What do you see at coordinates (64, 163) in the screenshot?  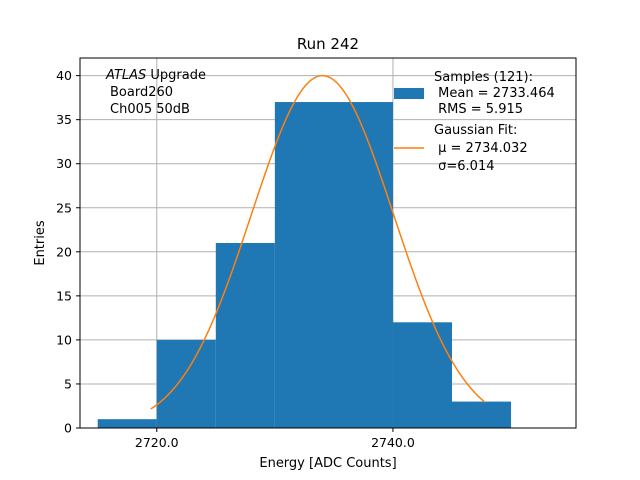 I see `y-tick-label-6: 30` at bounding box center [64, 163].